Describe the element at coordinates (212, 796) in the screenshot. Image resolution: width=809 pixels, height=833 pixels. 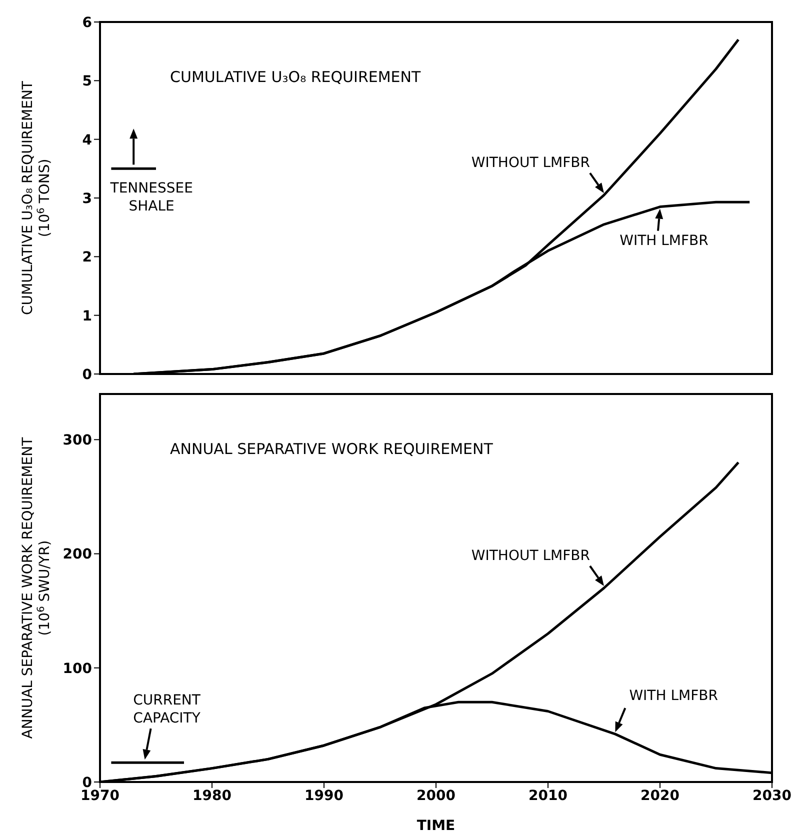
I see `x-tick-label: 1980` at that location.